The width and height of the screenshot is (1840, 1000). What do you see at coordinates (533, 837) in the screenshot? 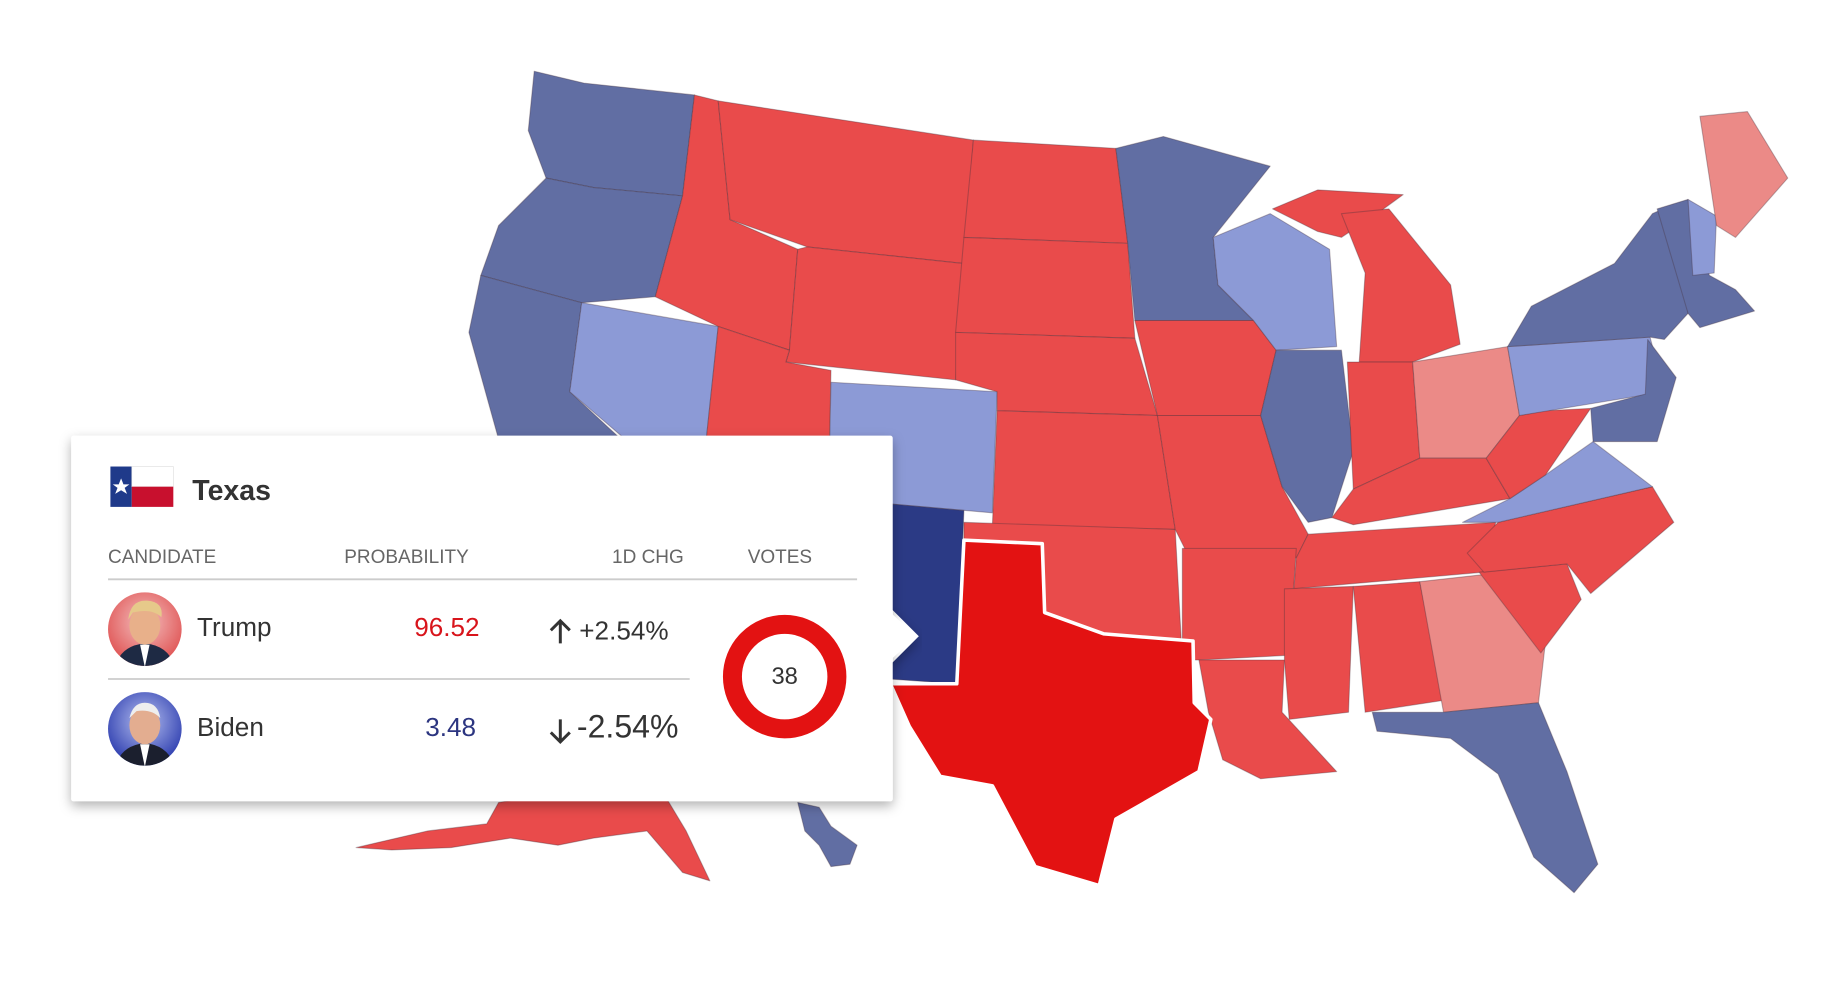
I see `state-alaska` at bounding box center [533, 837].